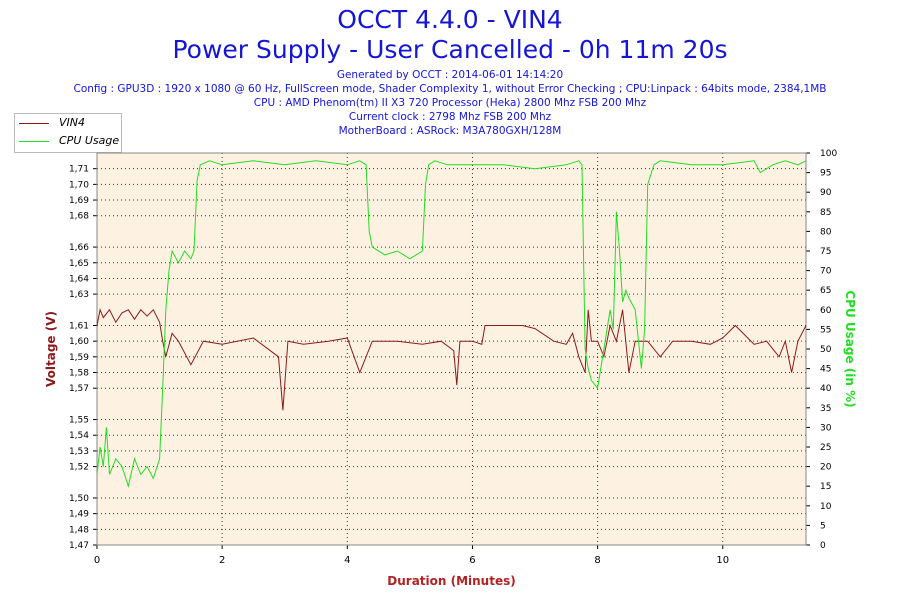 Image resolution: width=900 pixels, height=600 pixels. What do you see at coordinates (79, 499) in the screenshot?
I see `y-left-tick-label: 1,50` at bounding box center [79, 499].